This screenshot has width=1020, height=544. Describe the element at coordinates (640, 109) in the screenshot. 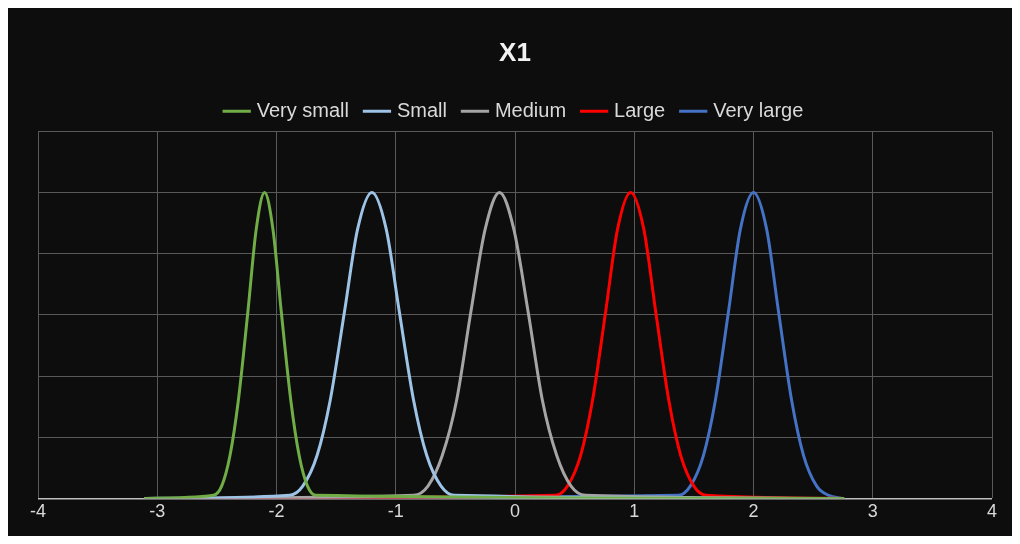

I see `legend-label: Large` at that location.